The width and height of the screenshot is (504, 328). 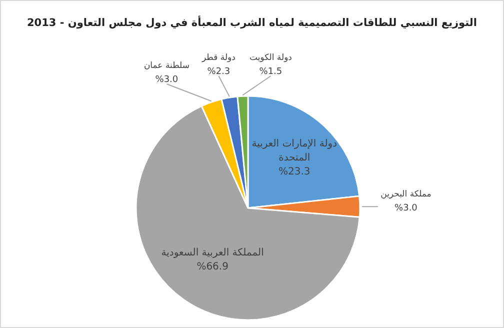 I want to click on data-label: %66.9, so click(x=212, y=266).